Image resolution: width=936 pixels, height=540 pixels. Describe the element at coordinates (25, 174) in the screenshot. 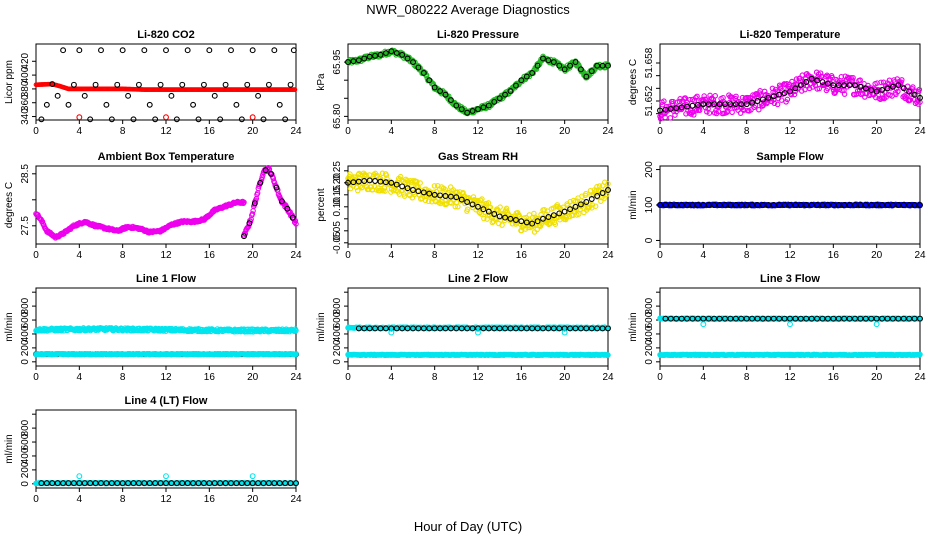

I see `y-tick-label: 28.5` at that location.